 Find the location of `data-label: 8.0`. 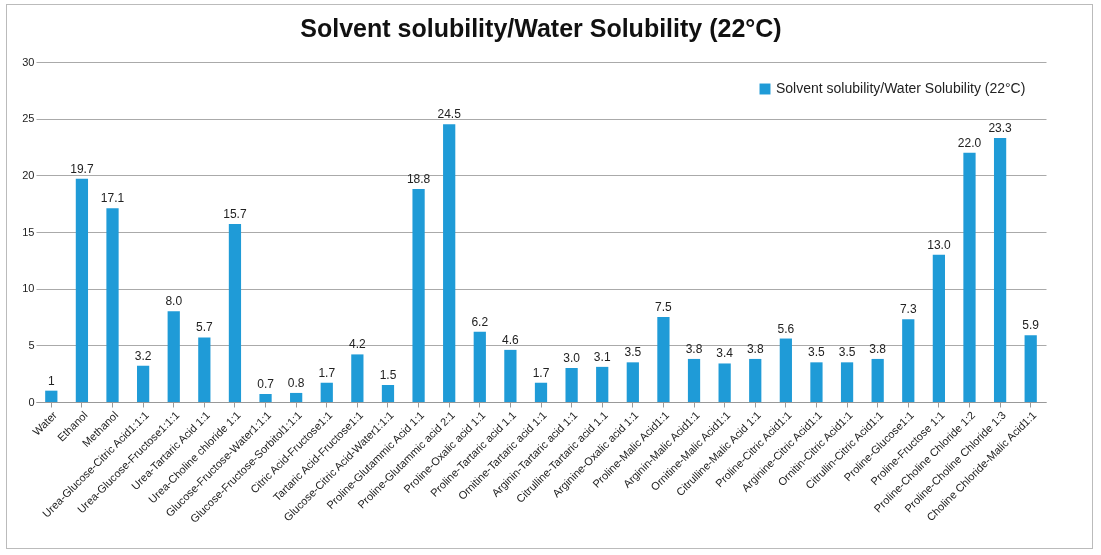

data-label: 8.0 is located at coordinates (174, 301).